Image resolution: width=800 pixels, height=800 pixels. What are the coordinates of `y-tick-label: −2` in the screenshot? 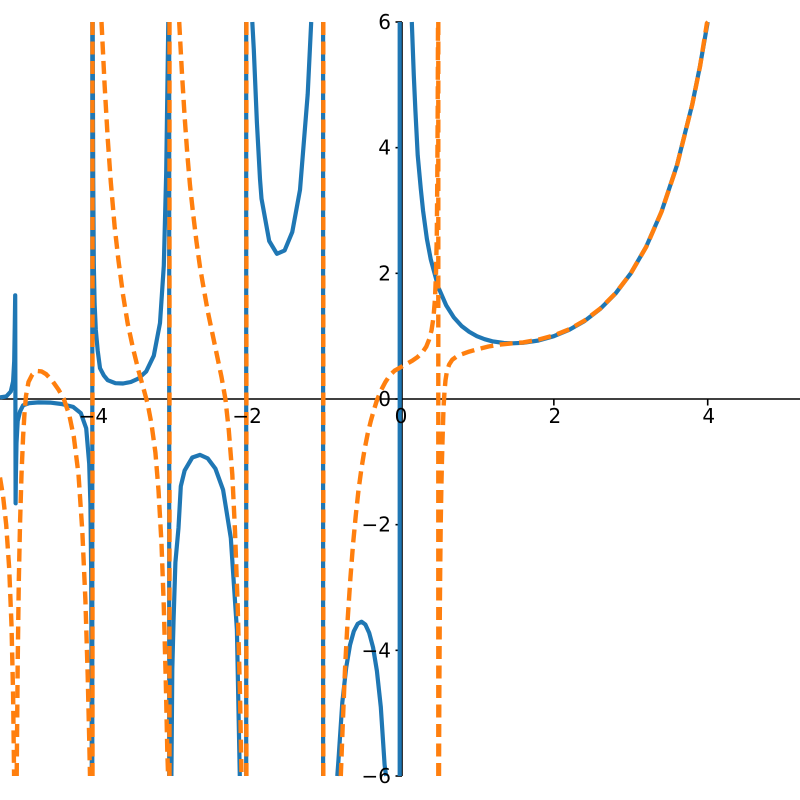 It's located at (376, 525).